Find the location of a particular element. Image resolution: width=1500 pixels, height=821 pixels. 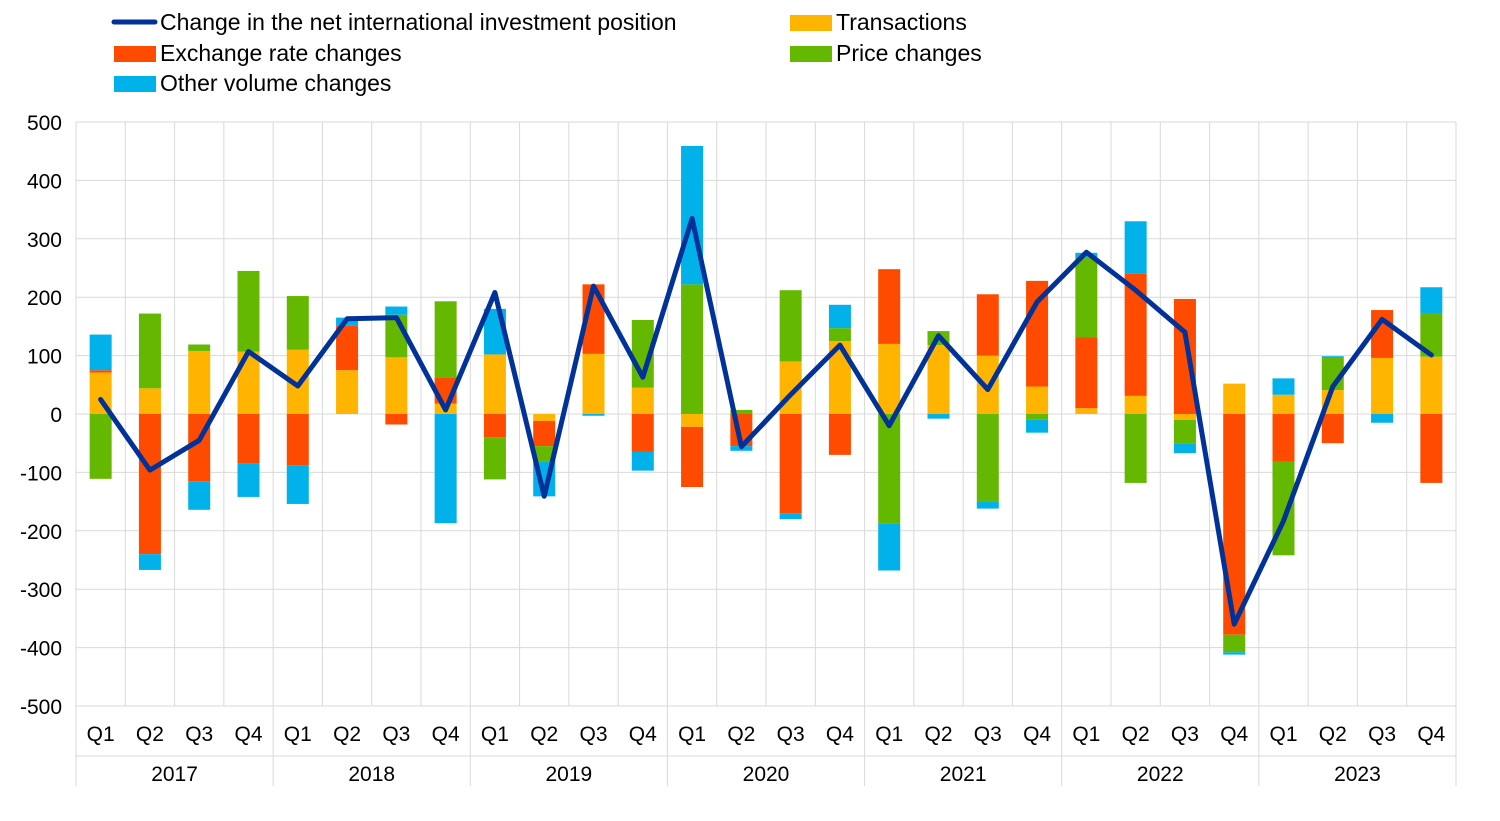

legend-label-exchange-rate: Exchange rate changes is located at coordinates (281, 53).